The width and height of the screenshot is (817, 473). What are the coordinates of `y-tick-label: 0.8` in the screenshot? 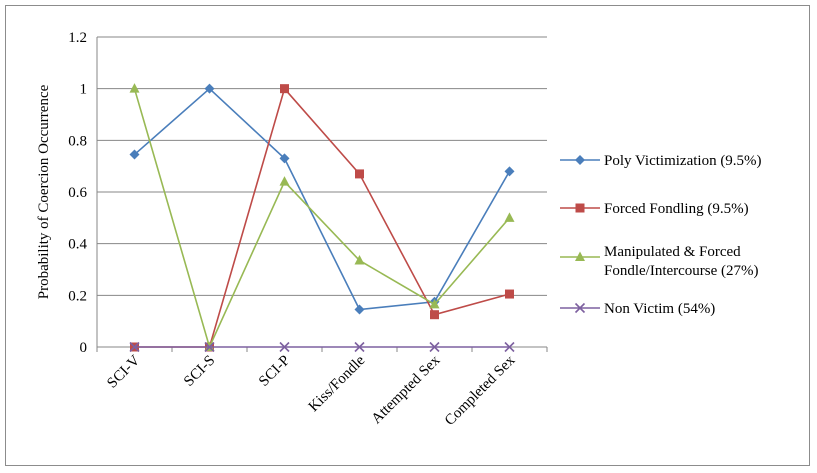 It's located at (77, 141).